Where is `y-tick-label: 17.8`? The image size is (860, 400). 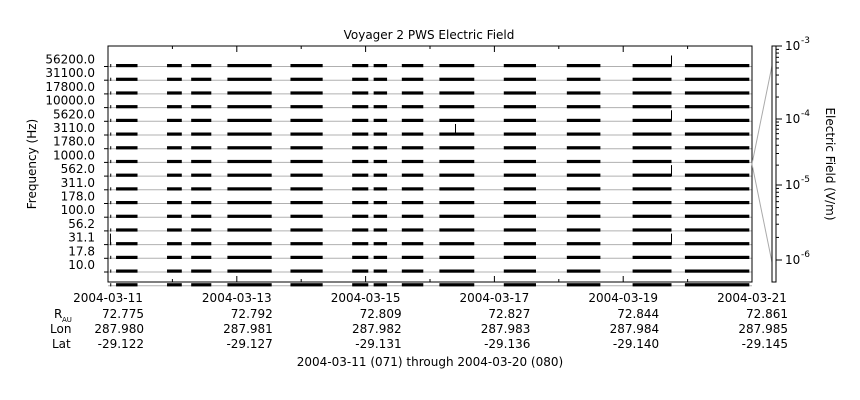 y-tick-label: 17.8 is located at coordinates (81, 251).